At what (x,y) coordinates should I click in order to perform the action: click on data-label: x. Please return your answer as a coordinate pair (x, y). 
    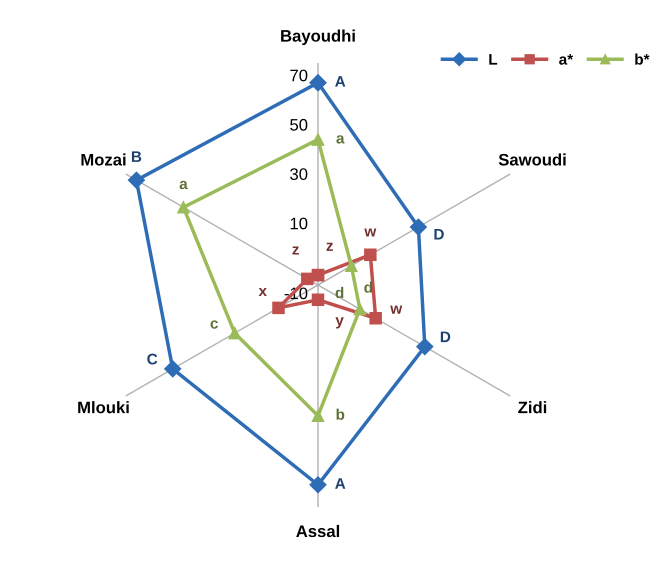
    Looking at the image, I should click on (262, 292).